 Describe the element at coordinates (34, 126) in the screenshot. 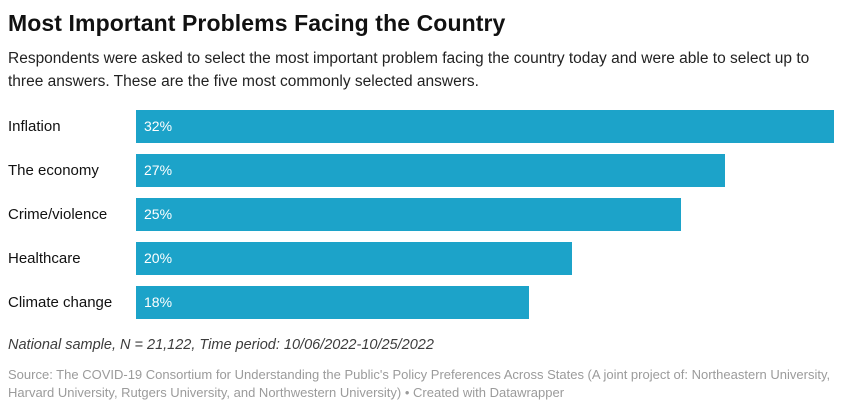

I see `category-label: Inflation` at that location.